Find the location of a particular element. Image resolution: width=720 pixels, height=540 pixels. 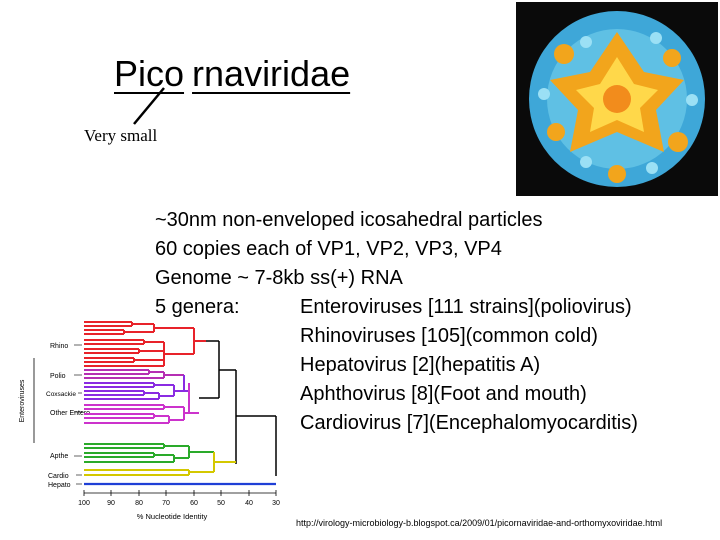

group-label: Polio is located at coordinates (58, 376).